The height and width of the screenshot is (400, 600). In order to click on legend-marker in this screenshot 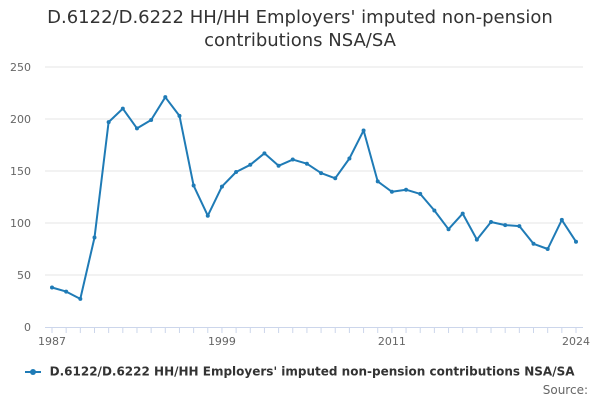, I will do `click(33, 372)`.